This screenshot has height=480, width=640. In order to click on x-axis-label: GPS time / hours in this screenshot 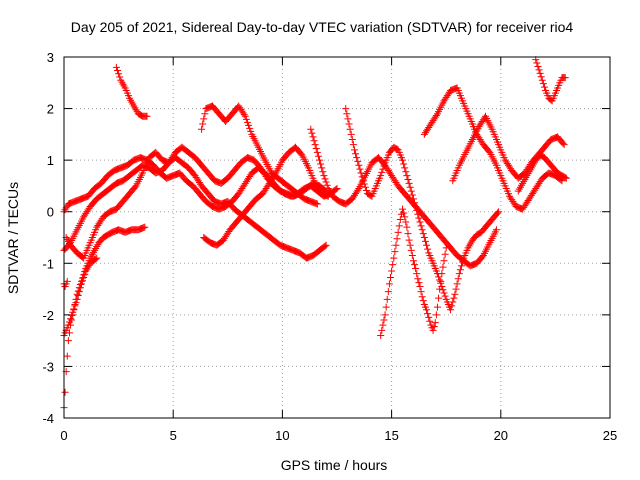, I will do `click(334, 465)`.